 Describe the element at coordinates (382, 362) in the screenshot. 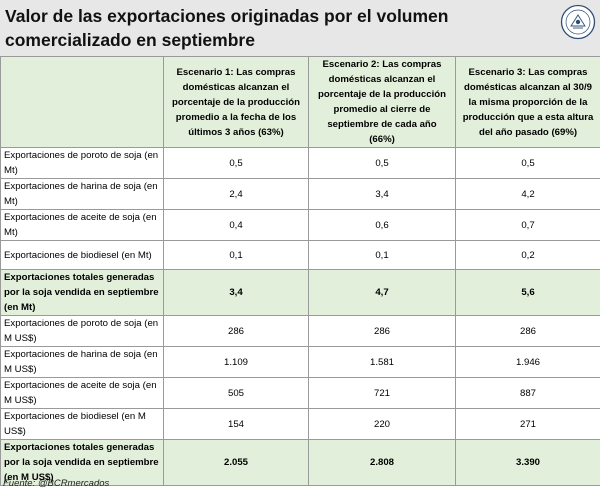

I see `cell-scenario-2: 1.581` at that location.